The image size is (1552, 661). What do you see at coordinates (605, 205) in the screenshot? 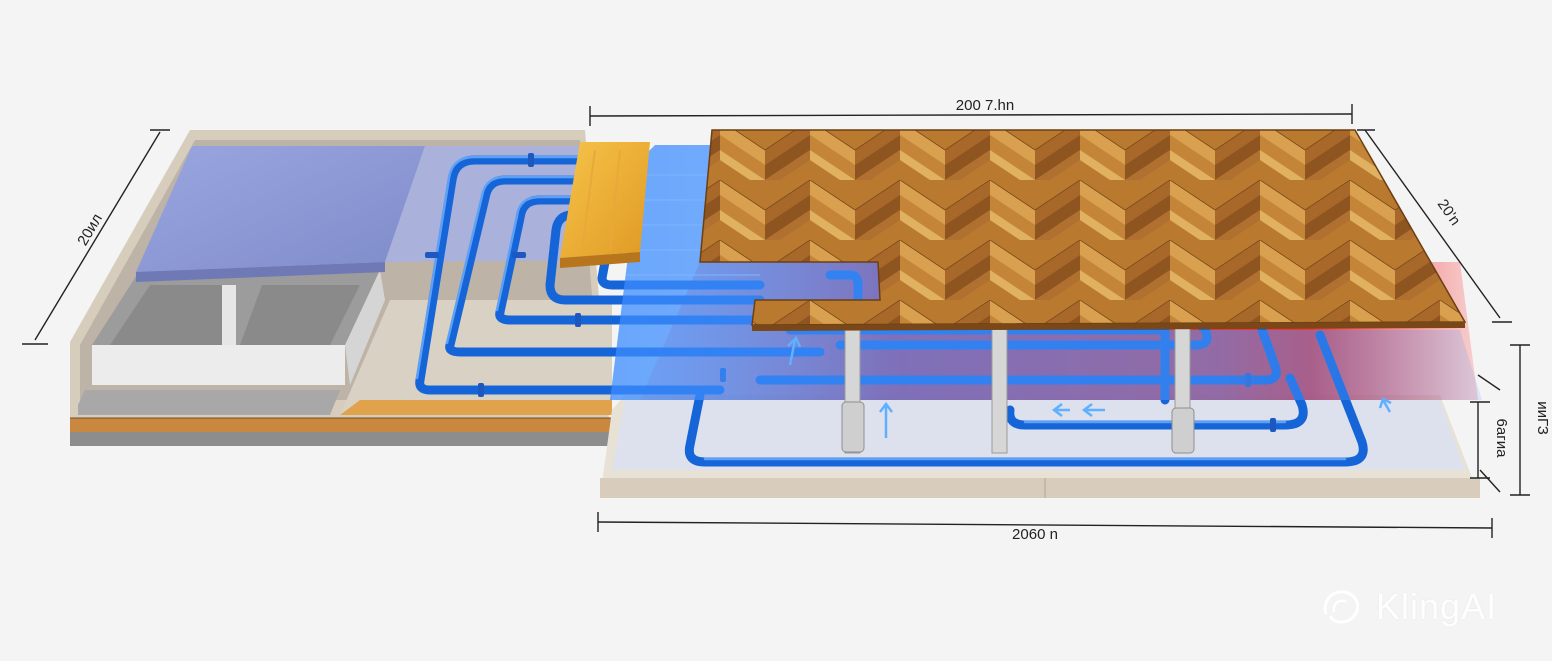
I see `wood-plank-sample` at bounding box center [605, 205].